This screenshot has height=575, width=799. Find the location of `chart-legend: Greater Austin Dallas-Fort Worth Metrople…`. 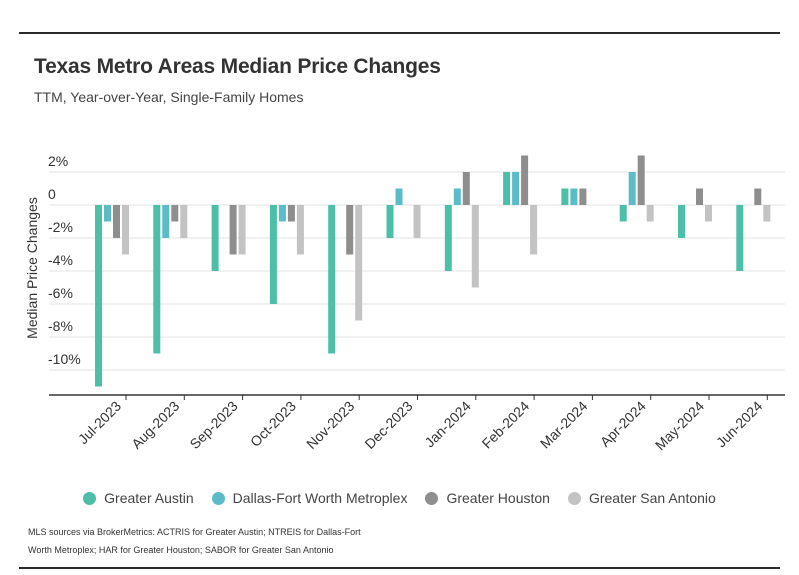

chart-legend: Greater Austin Dallas-Fort Worth Metrople… is located at coordinates (399, 498).